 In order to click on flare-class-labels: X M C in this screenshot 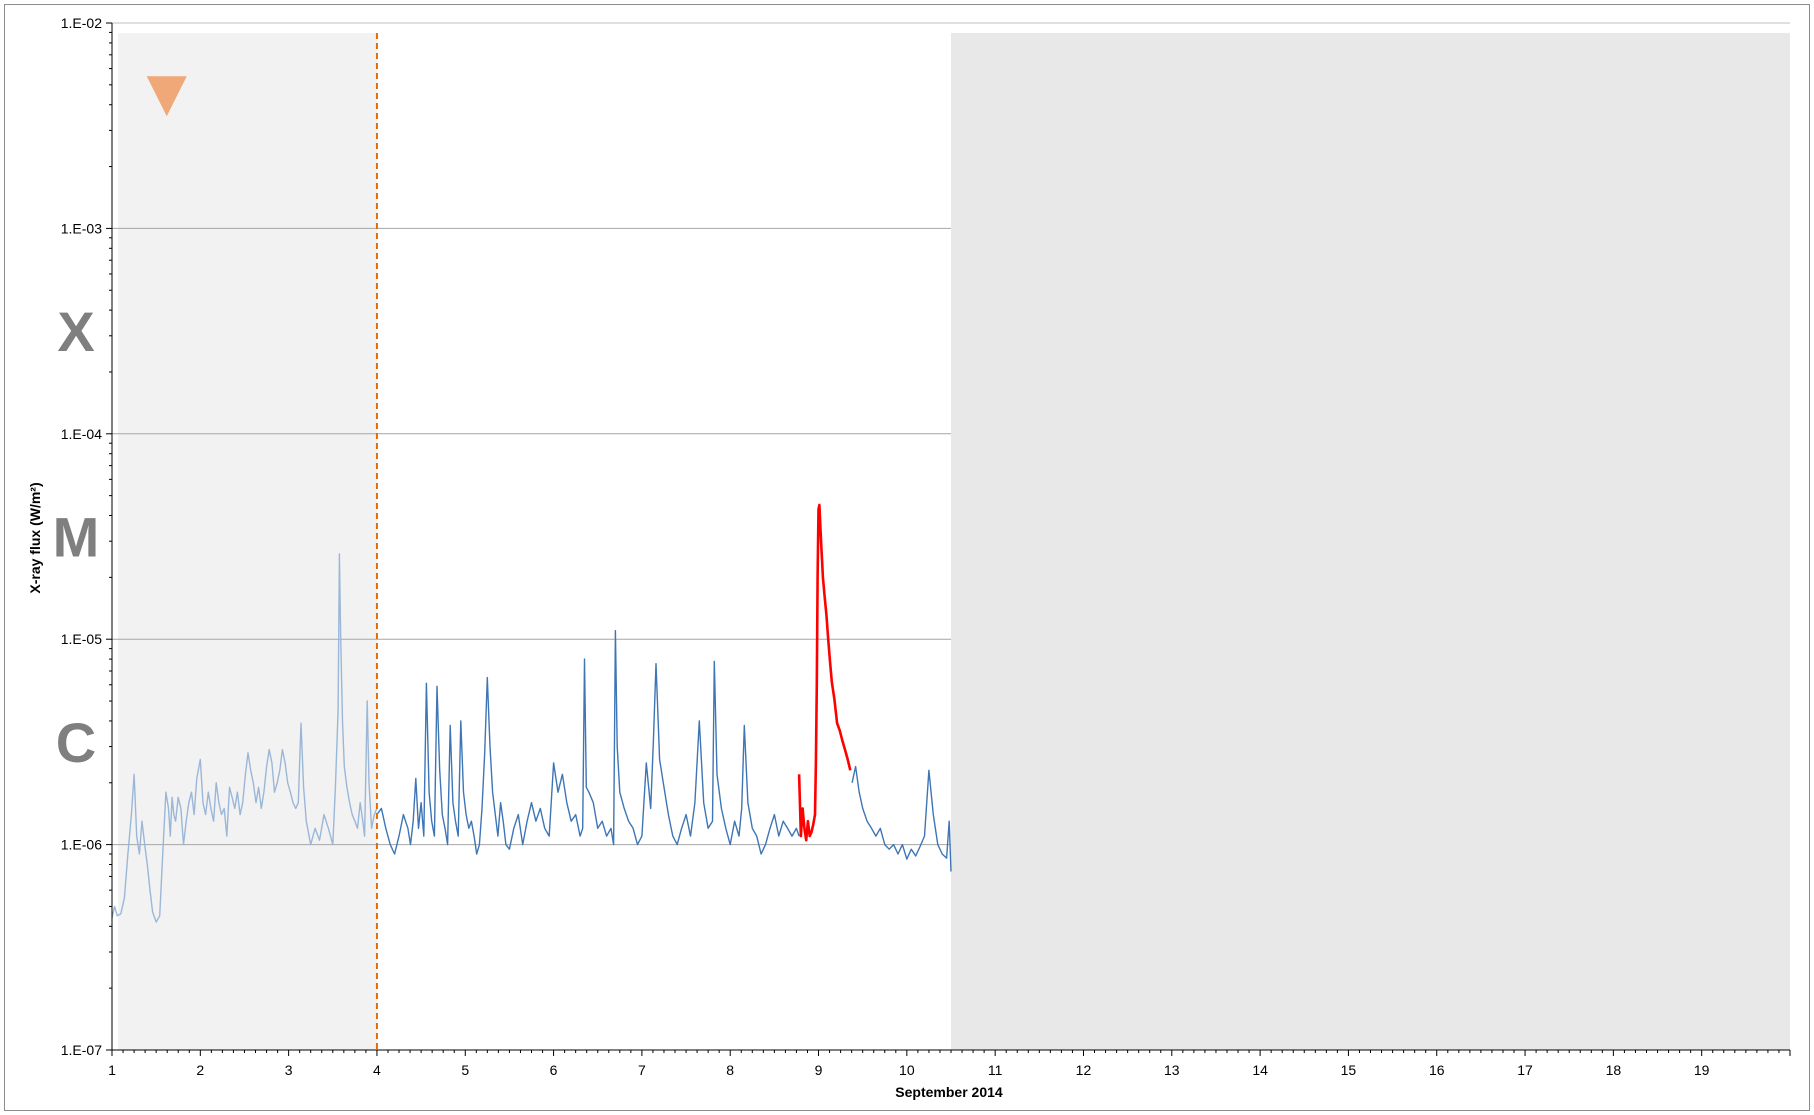, I will do `click(76, 537)`.